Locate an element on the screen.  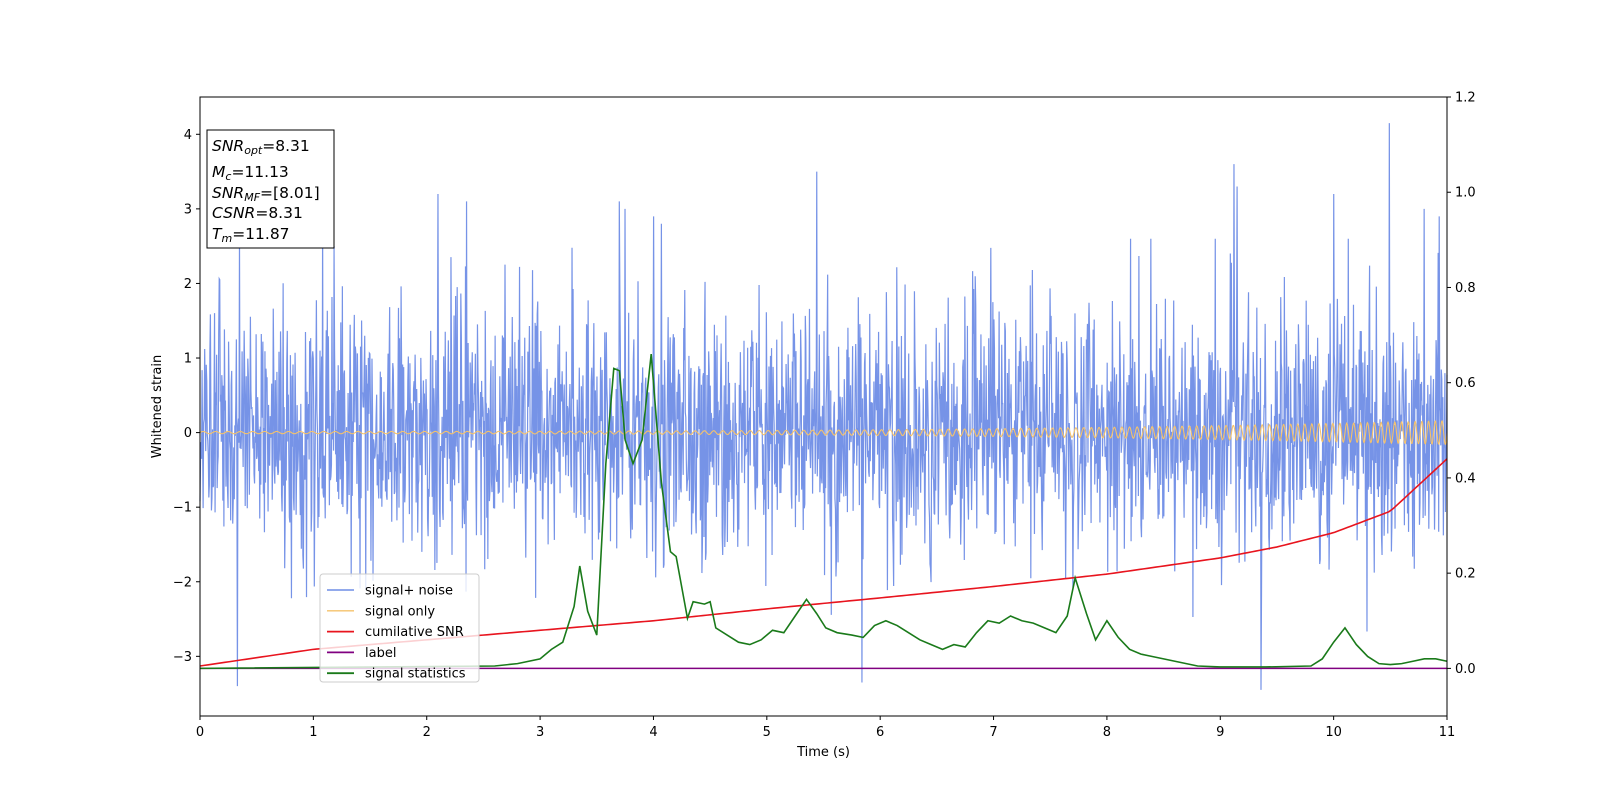
y2-tick-label: 0.6 is located at coordinates (1465, 383).